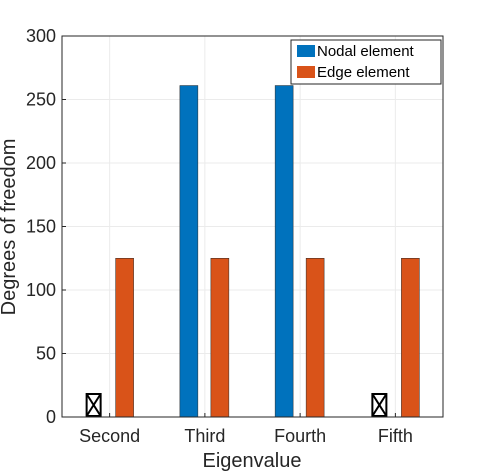 This screenshot has height=473, width=479. Describe the element at coordinates (10, 227) in the screenshot. I see `y-axis-label: Degrees of freedom` at that location.